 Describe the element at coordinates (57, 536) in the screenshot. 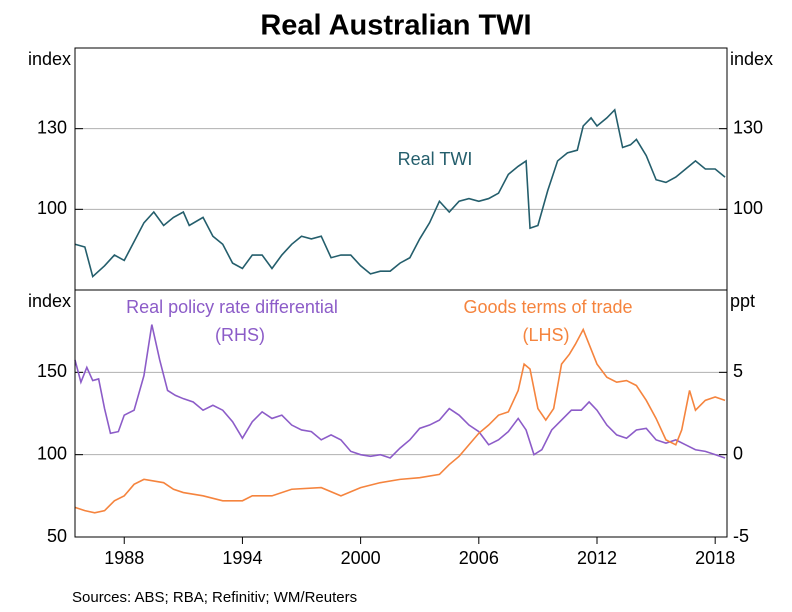

I see `y-tick-label: 50` at that location.